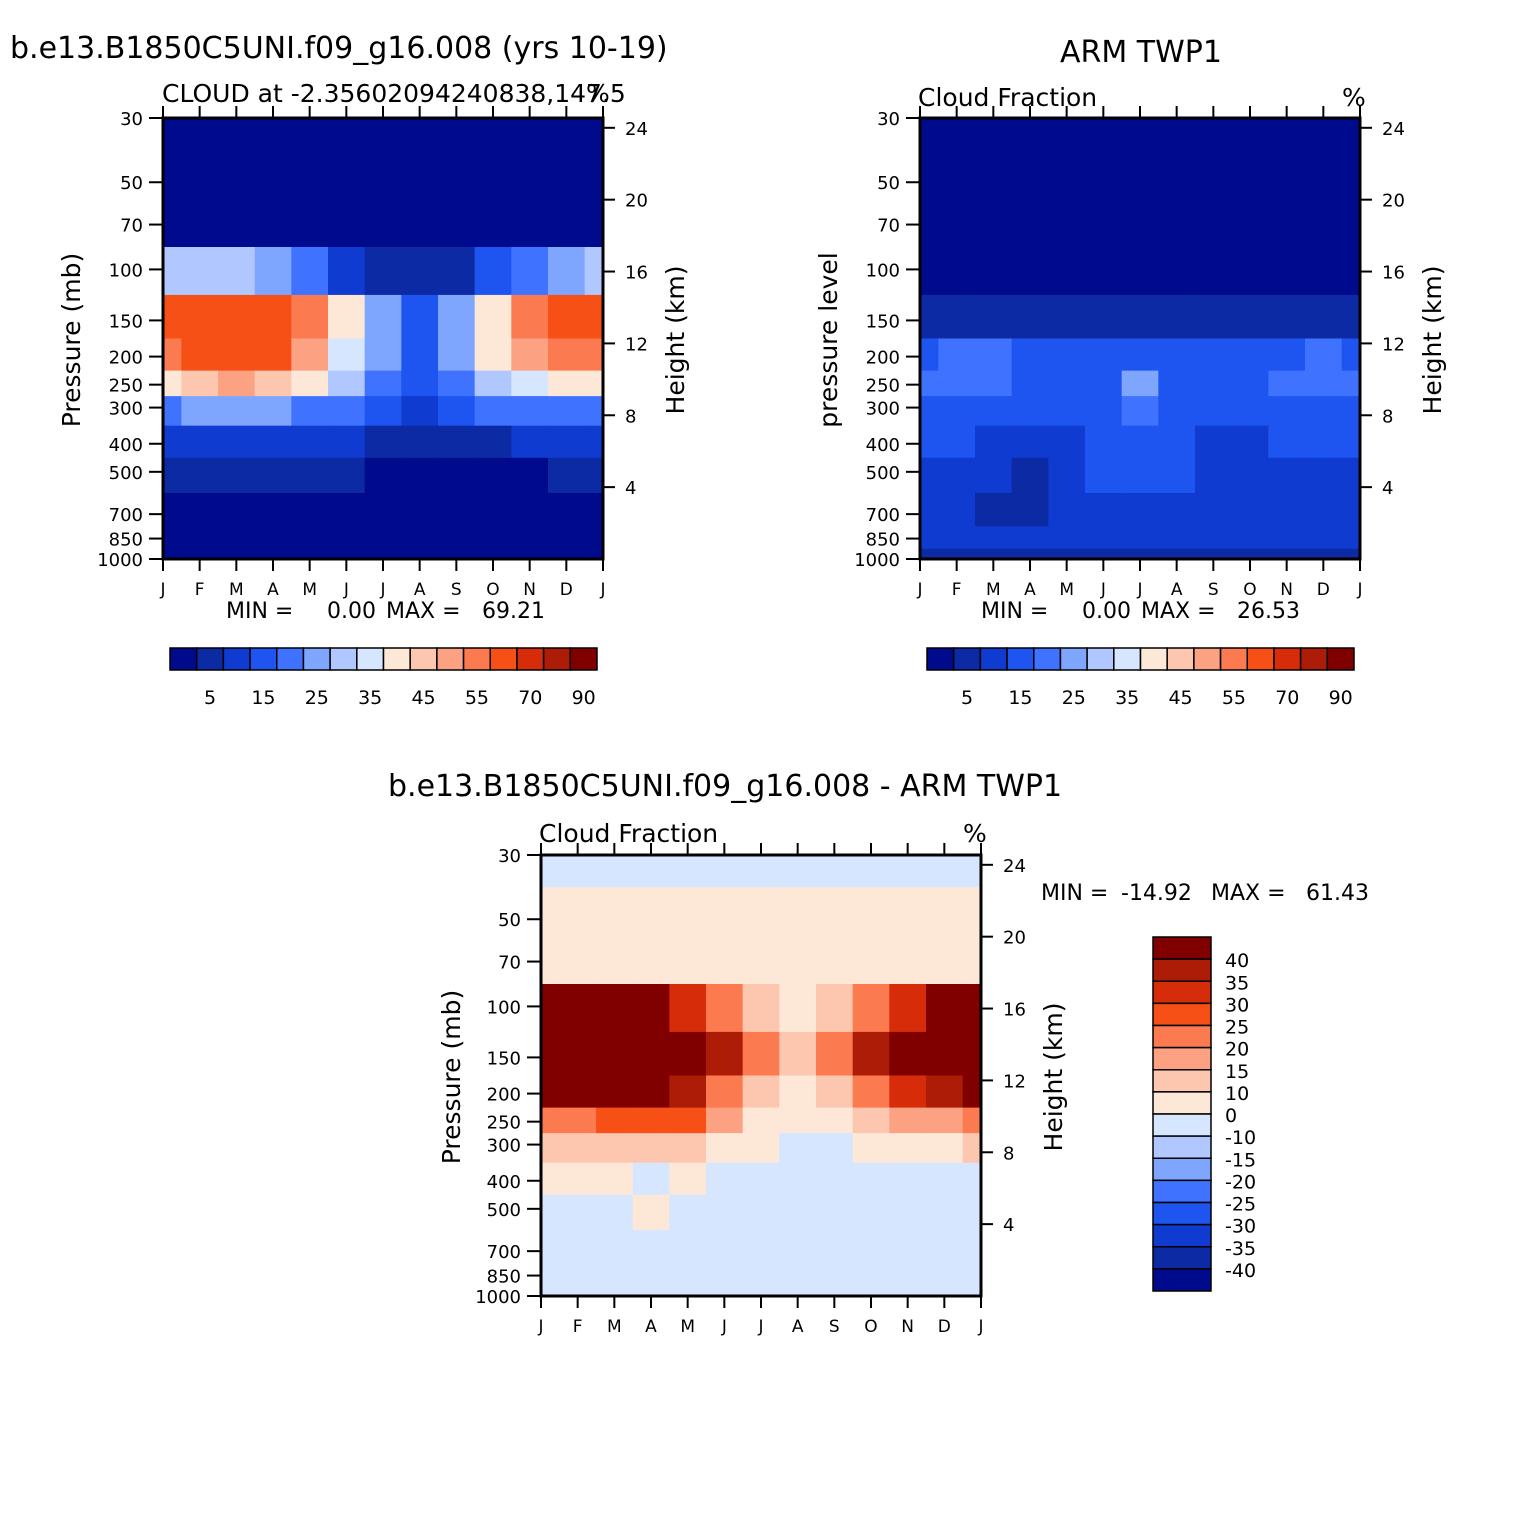  Describe the element at coordinates (126, 515) in the screenshot. I see `model-y-tick-label: 700` at that location.